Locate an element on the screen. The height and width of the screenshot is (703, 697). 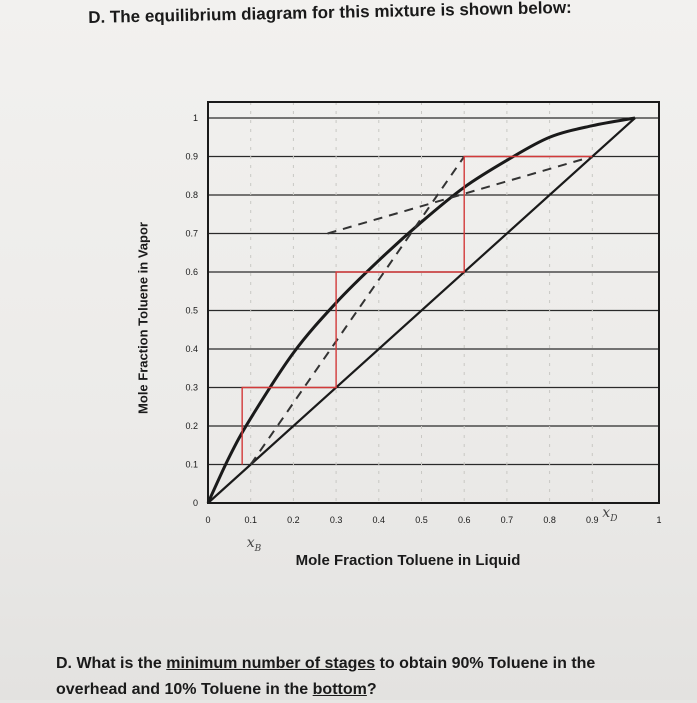
y-axis-label: Mole Fraction Toluene in Vapor is located at coordinates (143, 318).